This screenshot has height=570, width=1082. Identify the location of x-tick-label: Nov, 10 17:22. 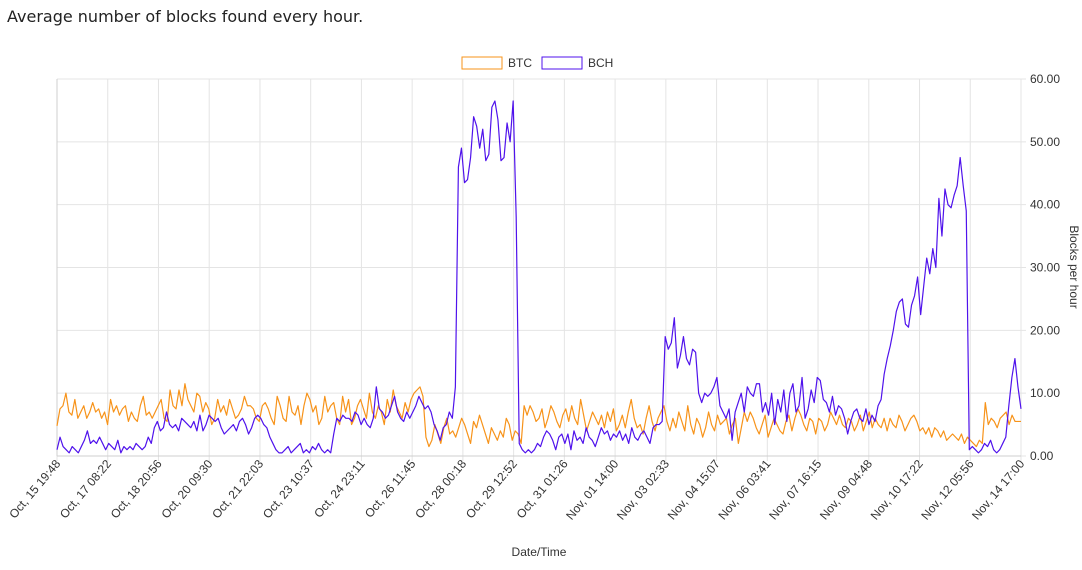
(897, 490).